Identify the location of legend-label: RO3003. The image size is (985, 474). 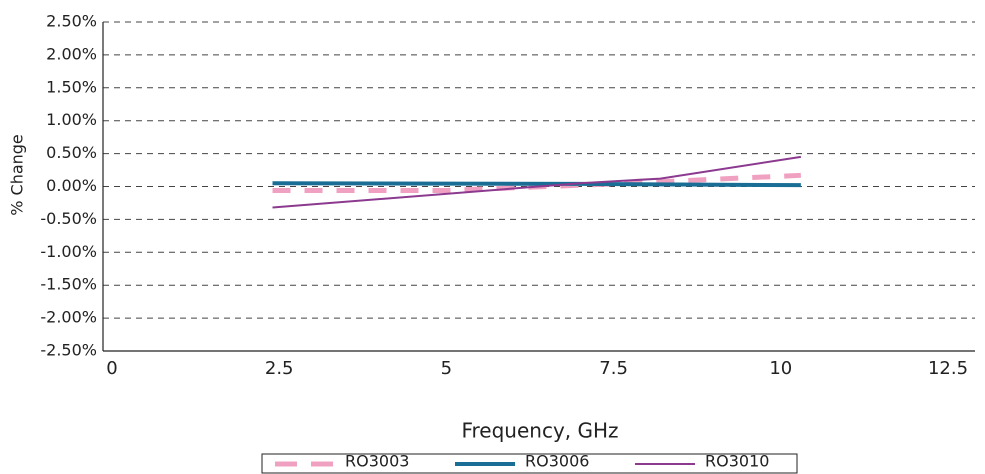
(377, 461).